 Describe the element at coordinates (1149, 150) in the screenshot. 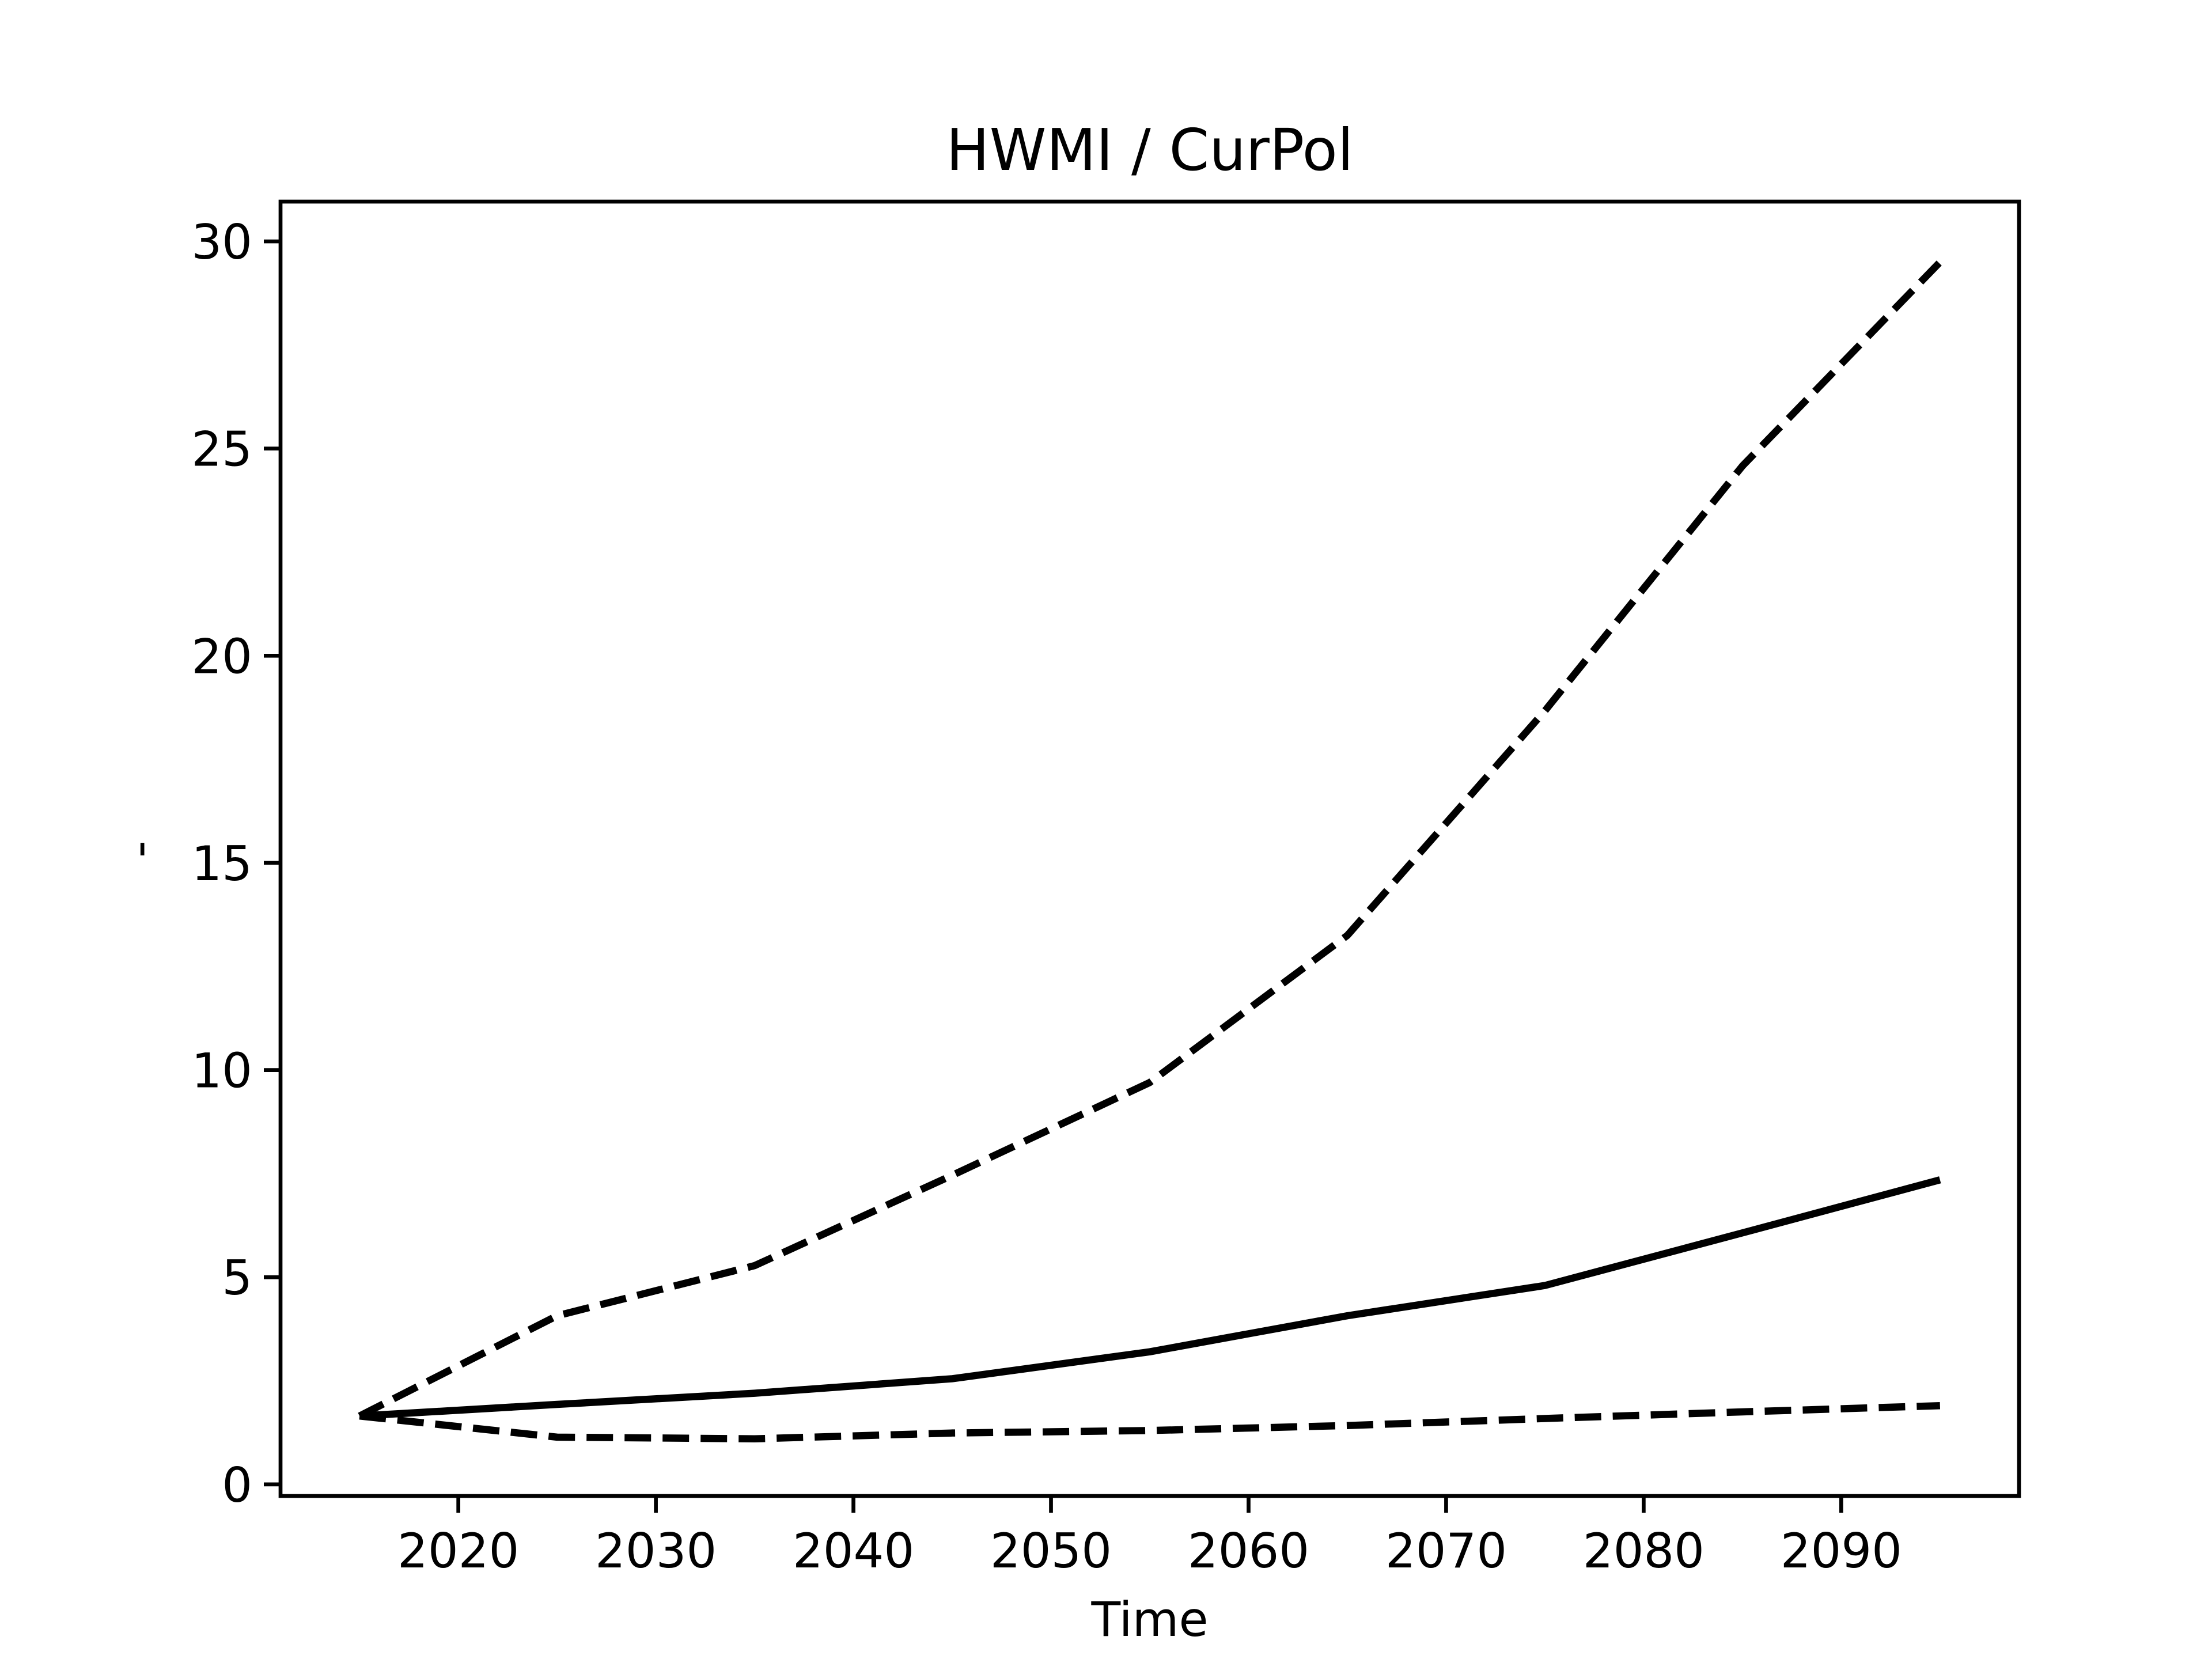

I see `chart-title: HWMI / CurPol` at that location.